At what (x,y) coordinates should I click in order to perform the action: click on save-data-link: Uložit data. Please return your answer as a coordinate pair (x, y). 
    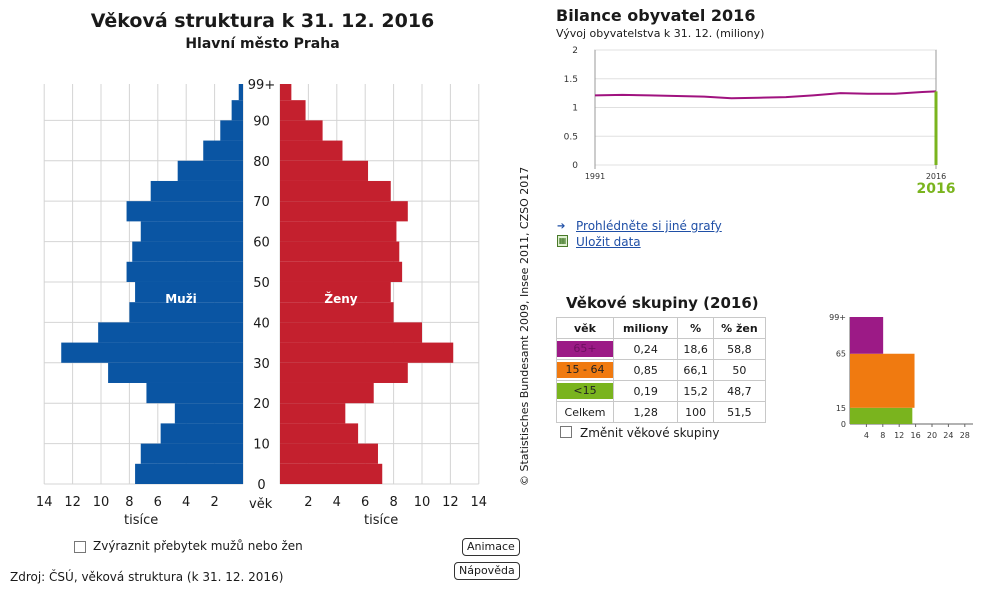
    Looking at the image, I should click on (608, 242).